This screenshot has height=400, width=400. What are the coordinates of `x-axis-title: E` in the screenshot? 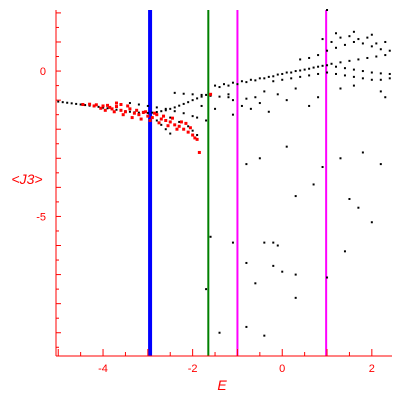 It's located at (222, 385).